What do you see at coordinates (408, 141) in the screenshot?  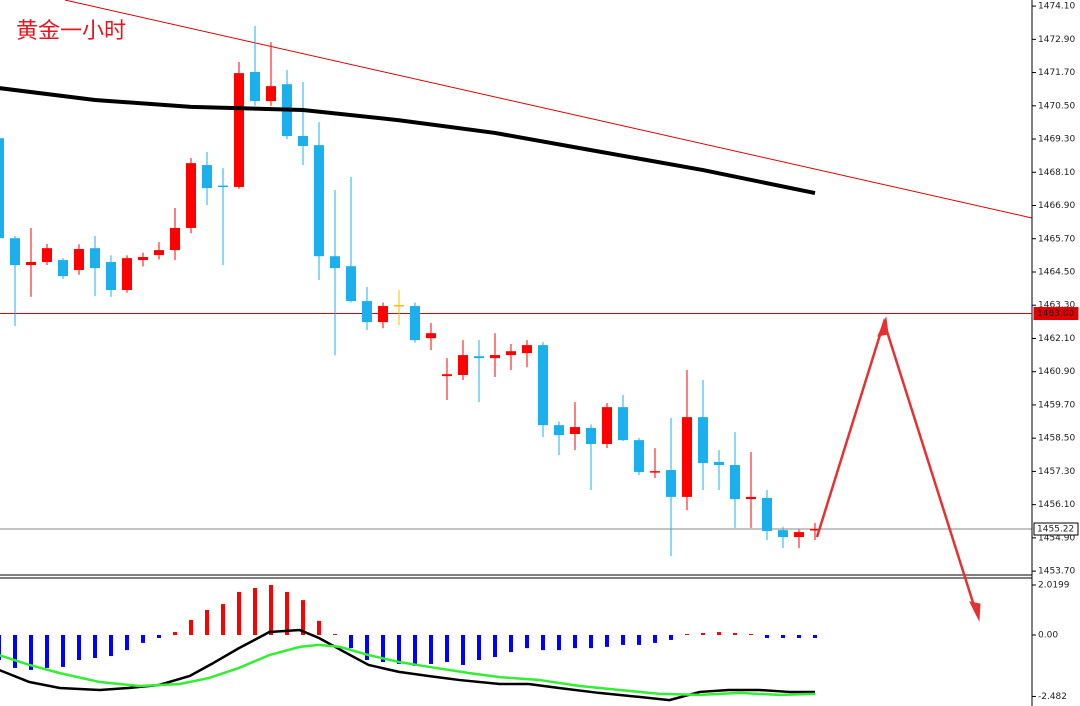 I see `moving-average` at bounding box center [408, 141].